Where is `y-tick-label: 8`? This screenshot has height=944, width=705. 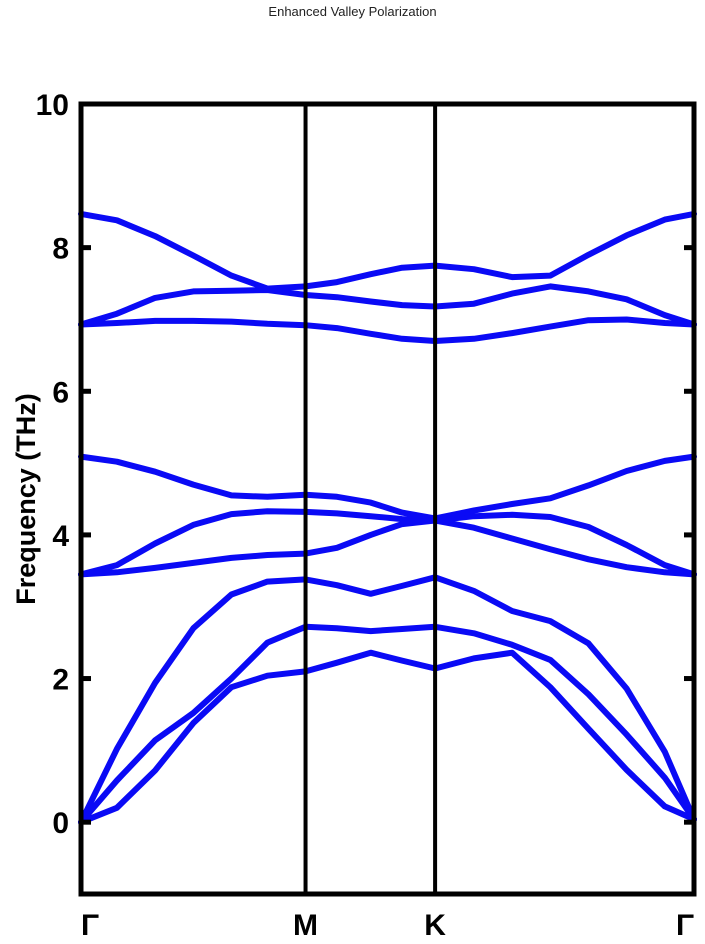
y-tick-label: 8 is located at coordinates (60, 249).